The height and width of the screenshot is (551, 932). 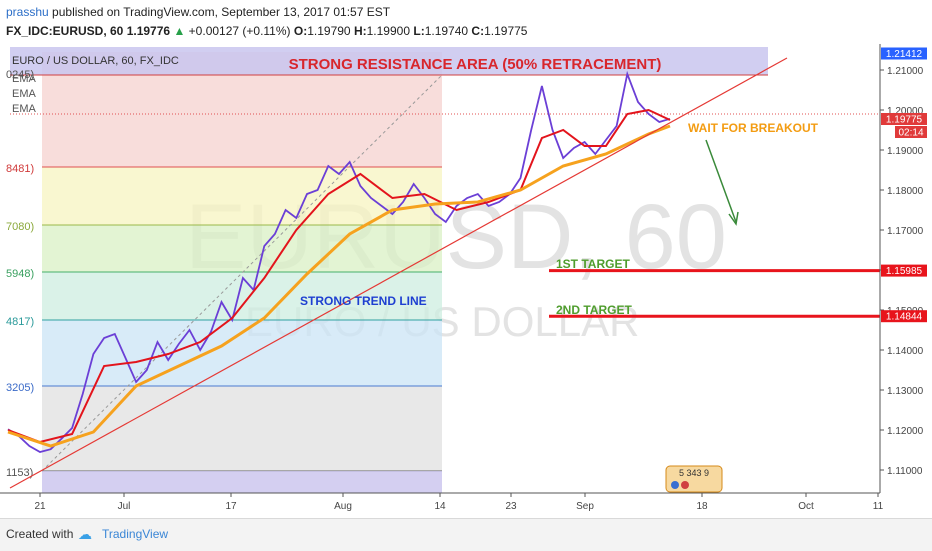 What do you see at coordinates (459, 502) in the screenshot?
I see `time-axis-ticks: 21 Jul 17 Aug 14 23 Sep 18 Oct 11` at bounding box center [459, 502].